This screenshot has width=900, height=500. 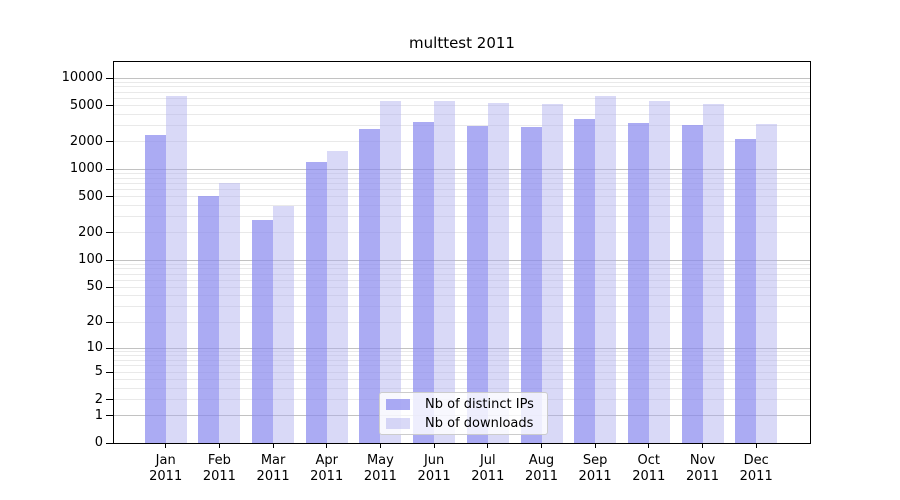 I want to click on y-tick-label: 500, so click(x=90, y=196).